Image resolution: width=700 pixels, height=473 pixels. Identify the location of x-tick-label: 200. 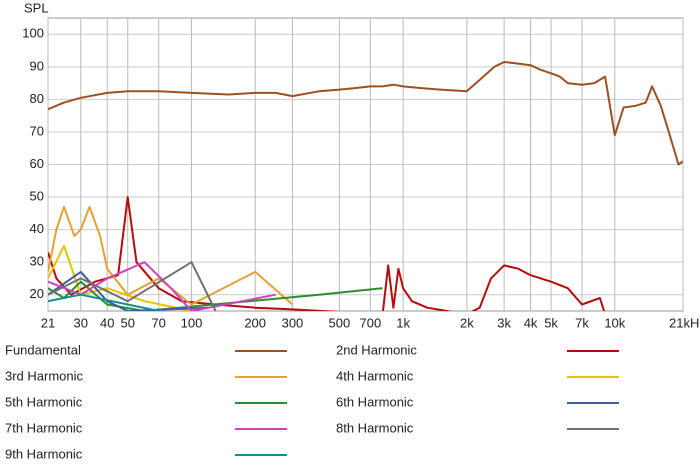
(255, 322).